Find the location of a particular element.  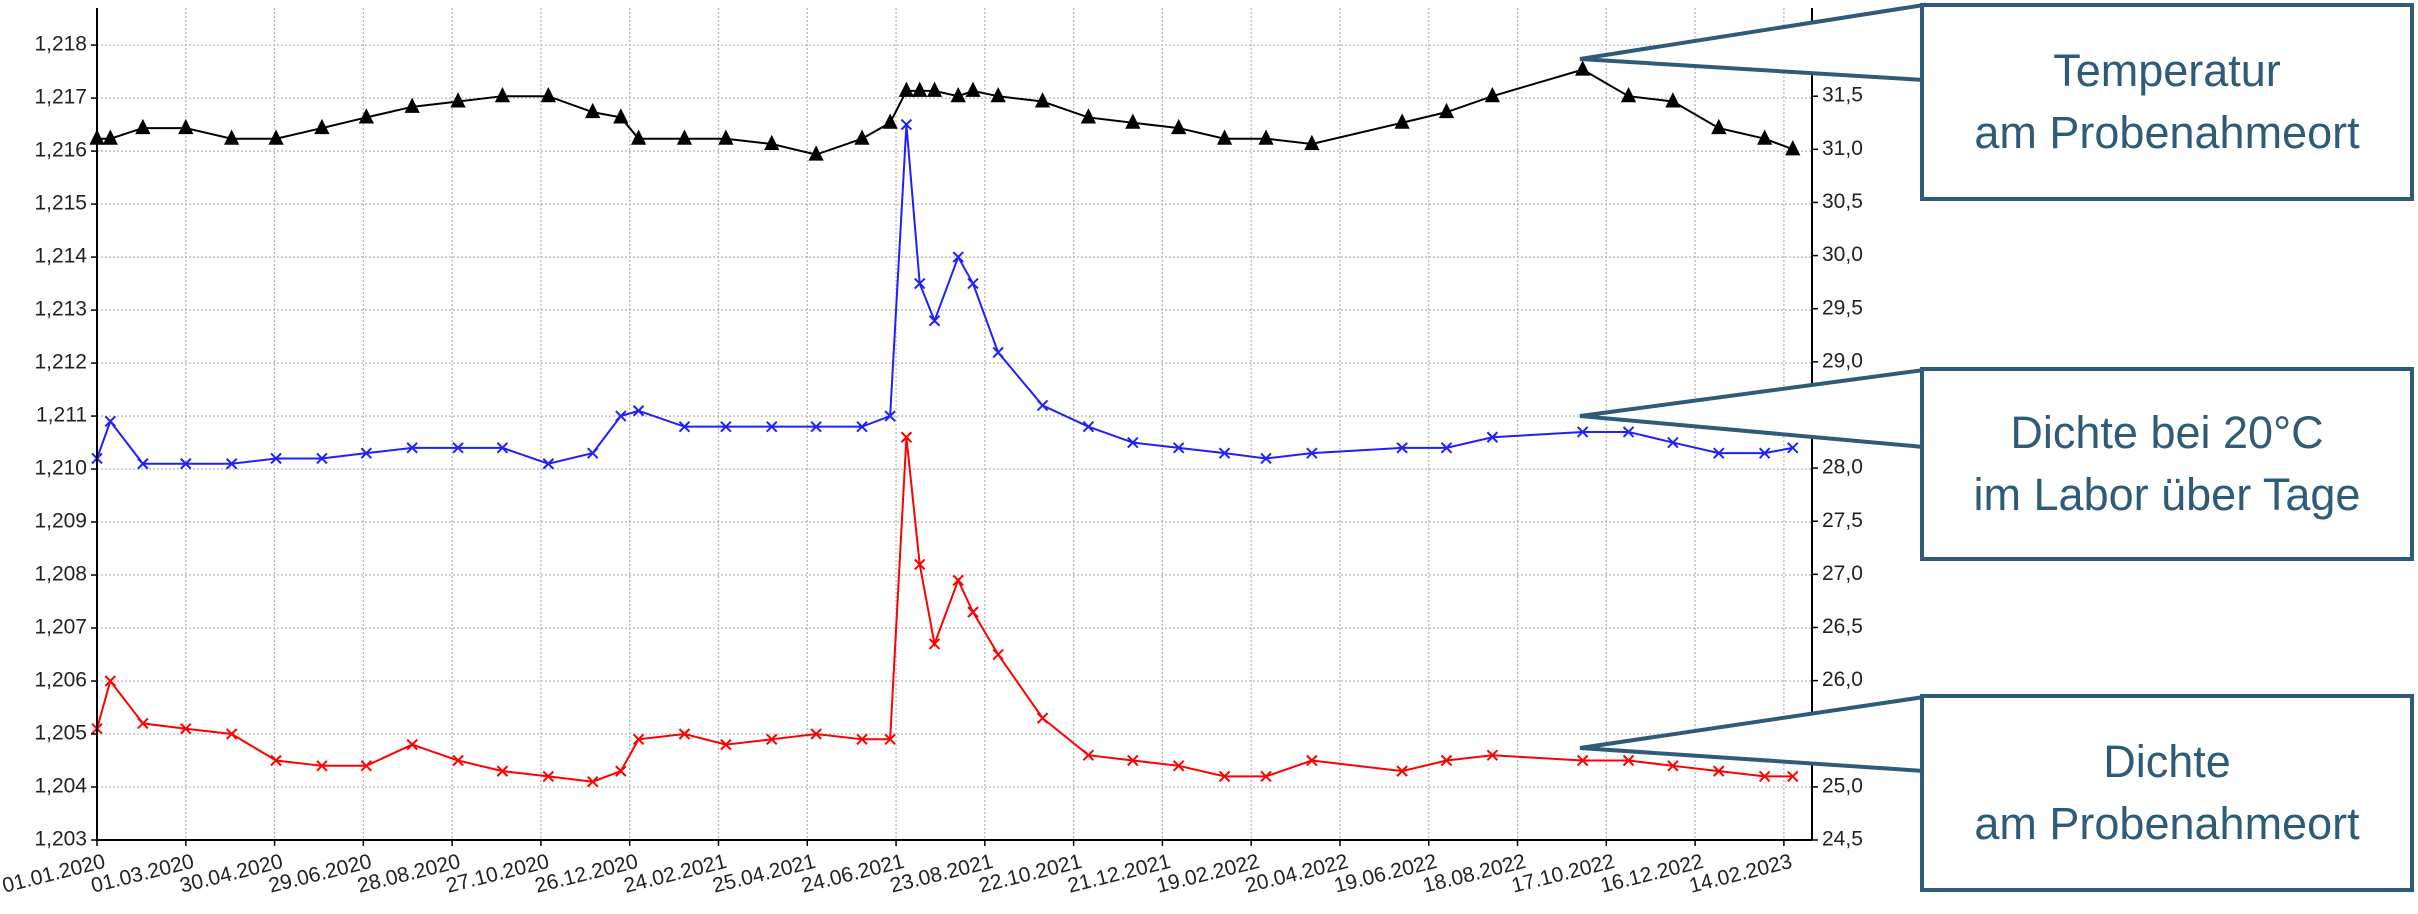

y-tick-label: 1,211 is located at coordinates (61, 415).